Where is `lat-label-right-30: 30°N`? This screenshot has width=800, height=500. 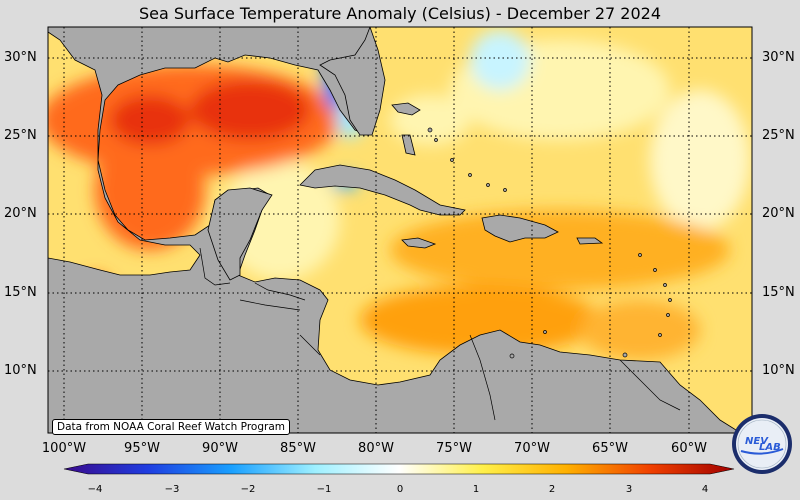
lat-label-right-30: 30°N is located at coordinates (778, 57).